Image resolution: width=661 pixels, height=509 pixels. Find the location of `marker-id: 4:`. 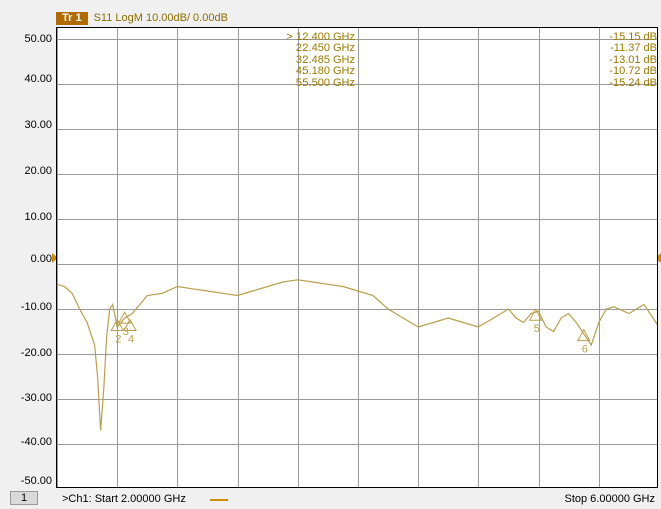

marker-id: 4: is located at coordinates (300, 71).